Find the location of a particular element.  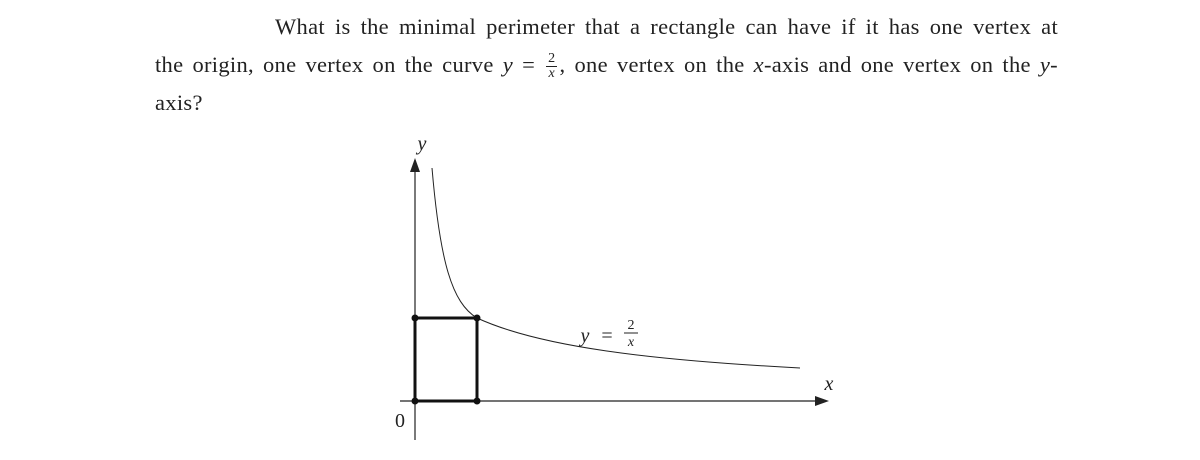

origin-label: 0 is located at coordinates (400, 421).